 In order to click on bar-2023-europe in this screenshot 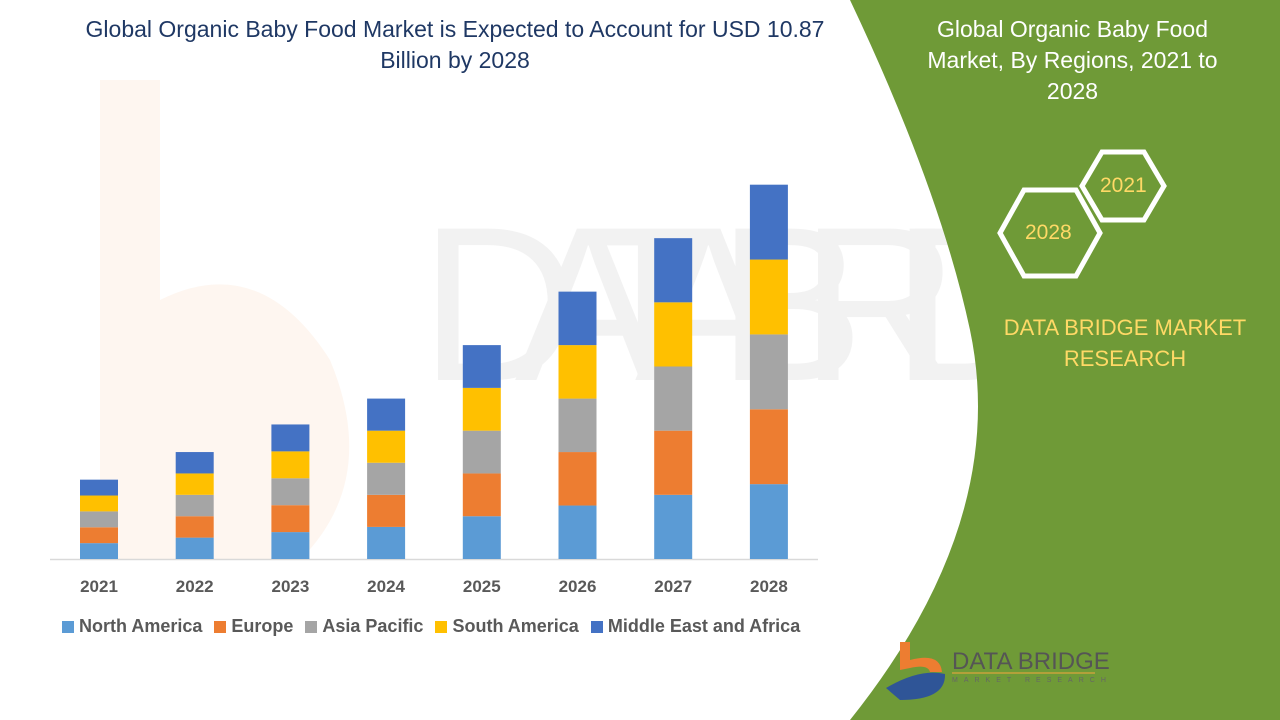, I will do `click(290, 519)`.